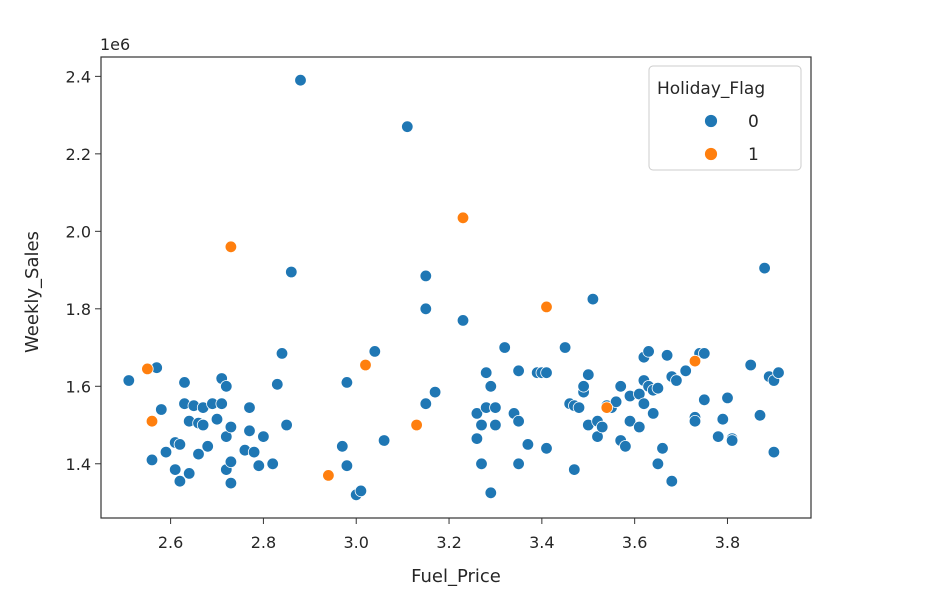  I want to click on legend: Holiday_Flag 0 1, so click(725, 118).